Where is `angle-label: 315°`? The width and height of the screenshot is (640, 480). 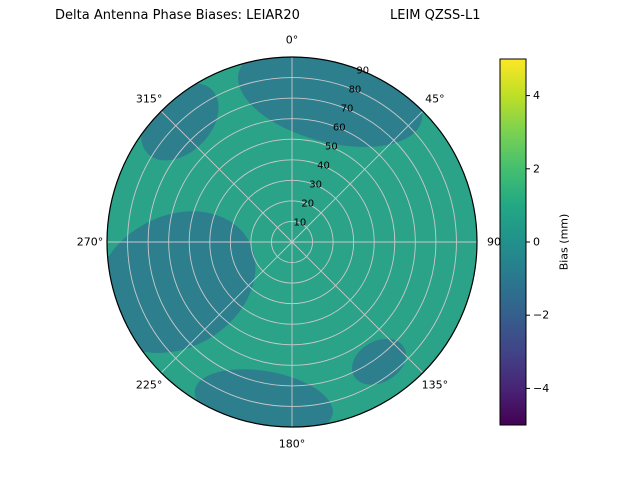 angle-label: 315° is located at coordinates (149, 99).